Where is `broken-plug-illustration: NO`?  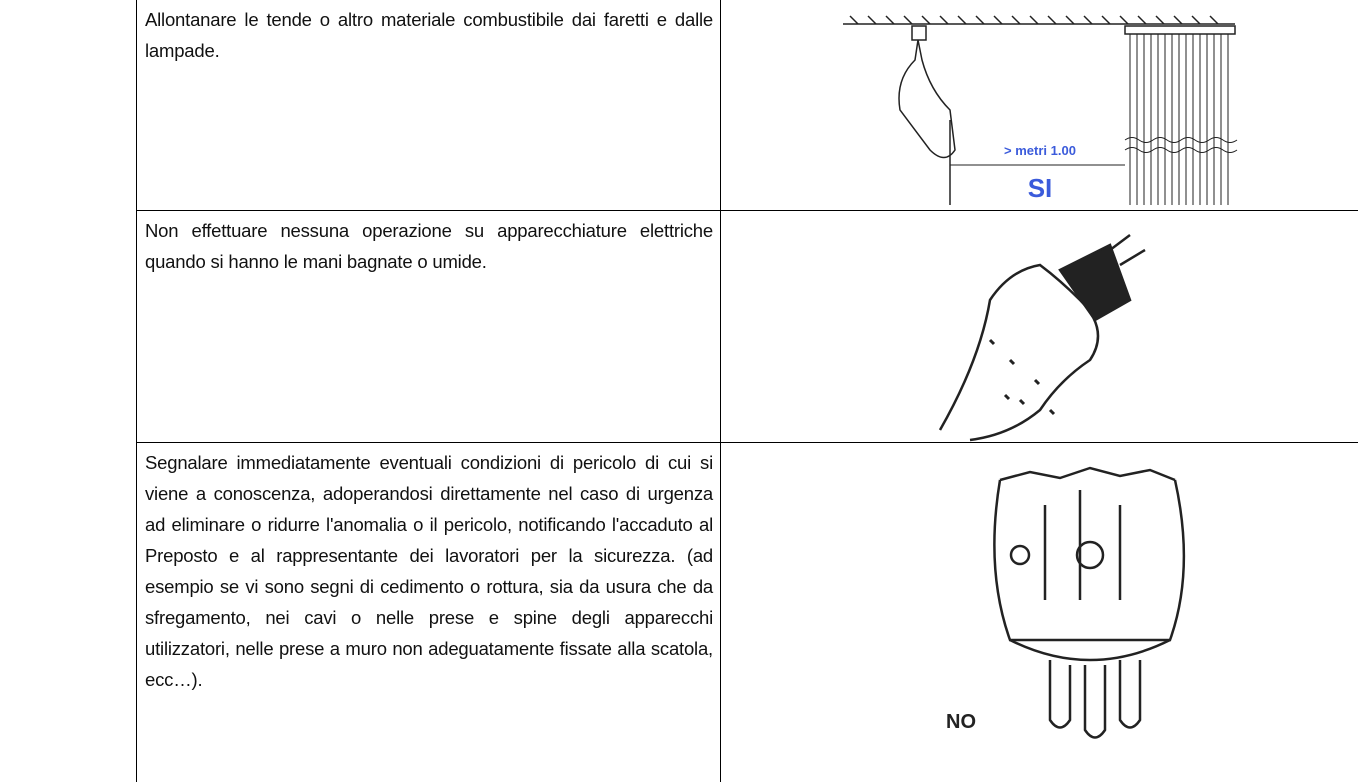 broken-plug-illustration: NO is located at coordinates (1066, 602).